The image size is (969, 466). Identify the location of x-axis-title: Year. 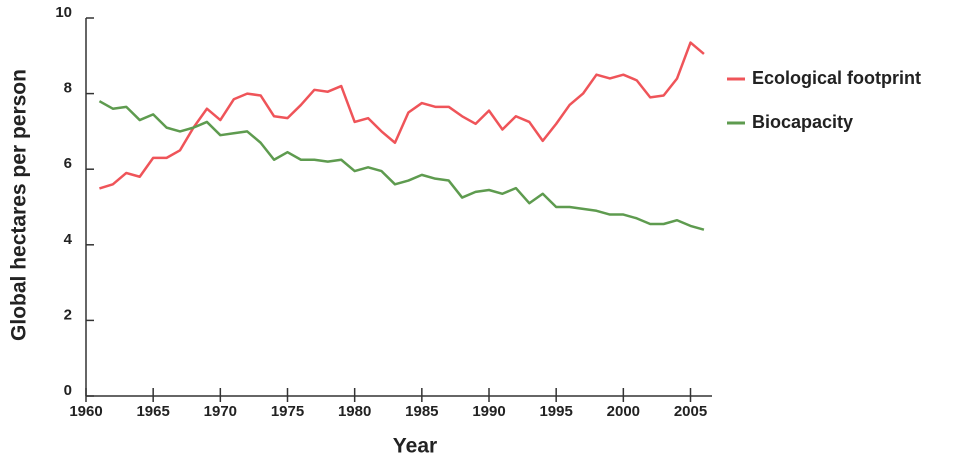
(415, 446).